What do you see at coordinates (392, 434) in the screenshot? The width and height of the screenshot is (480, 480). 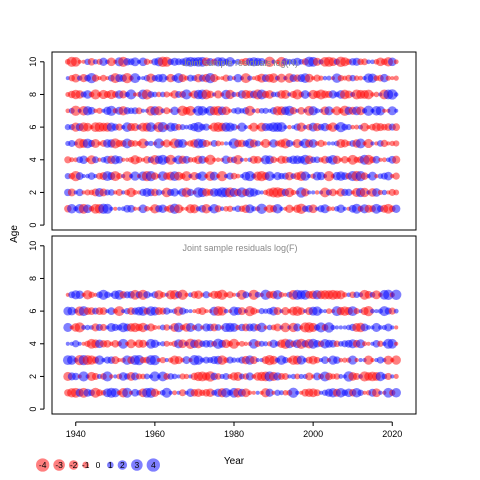 I see `x-tick-label: 2020` at bounding box center [392, 434].